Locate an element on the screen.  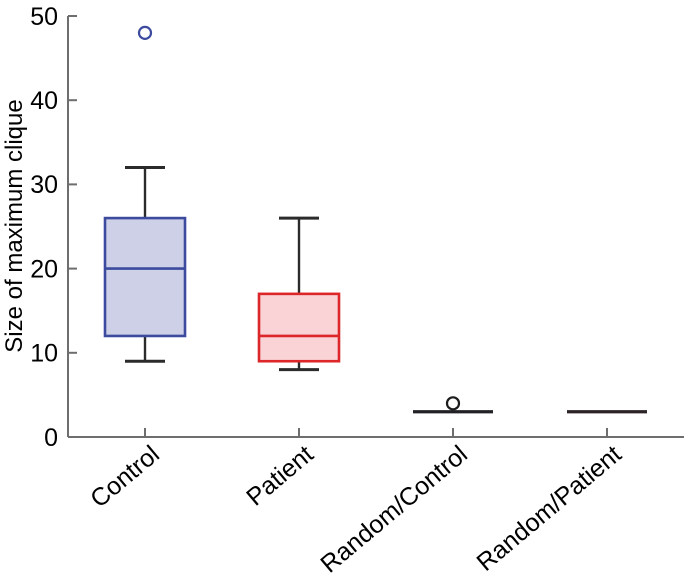
x-tick-label-random-control: Random/Control is located at coordinates (393, 507).